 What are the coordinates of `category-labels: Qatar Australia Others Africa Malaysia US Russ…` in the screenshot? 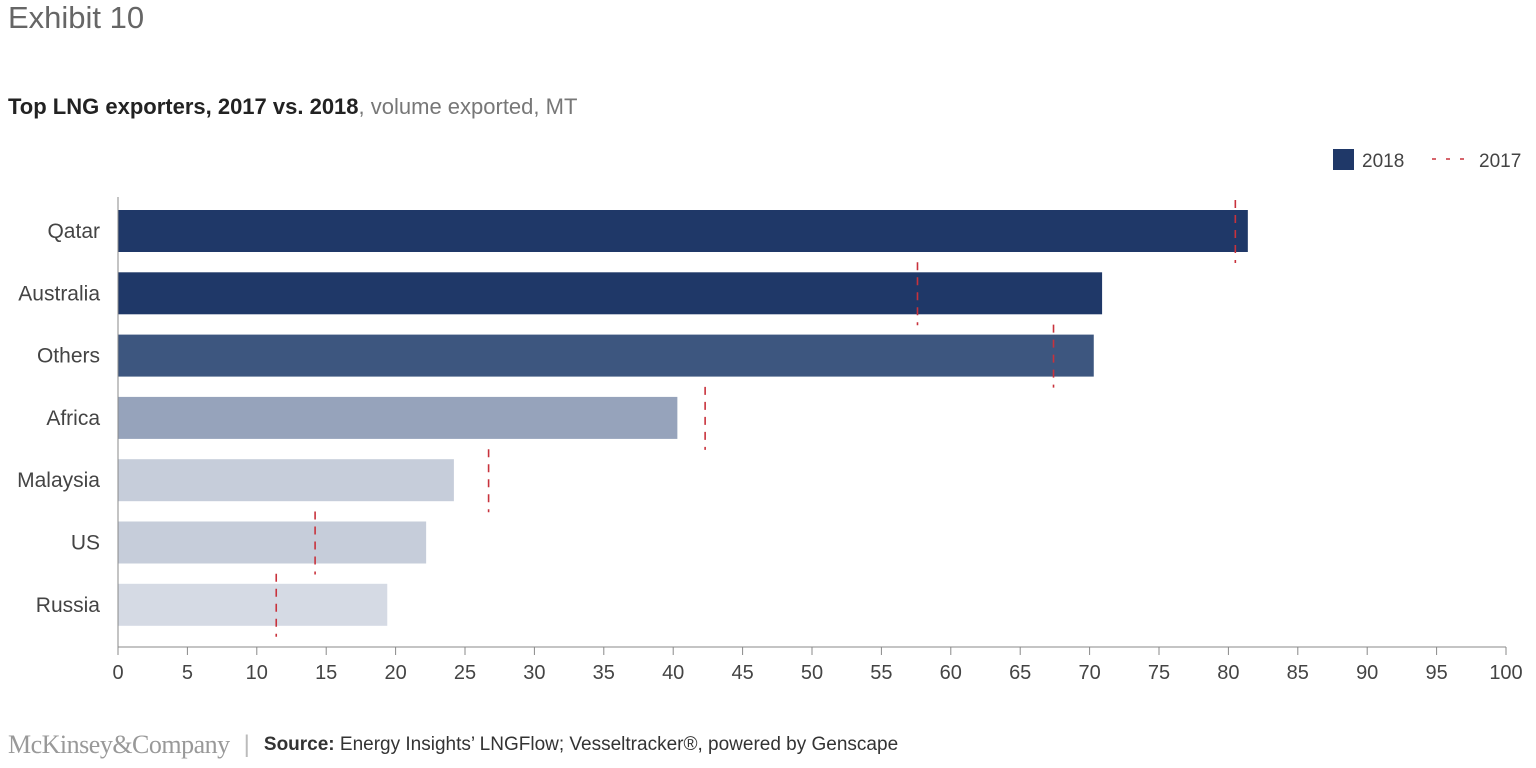 It's located at (58, 418).